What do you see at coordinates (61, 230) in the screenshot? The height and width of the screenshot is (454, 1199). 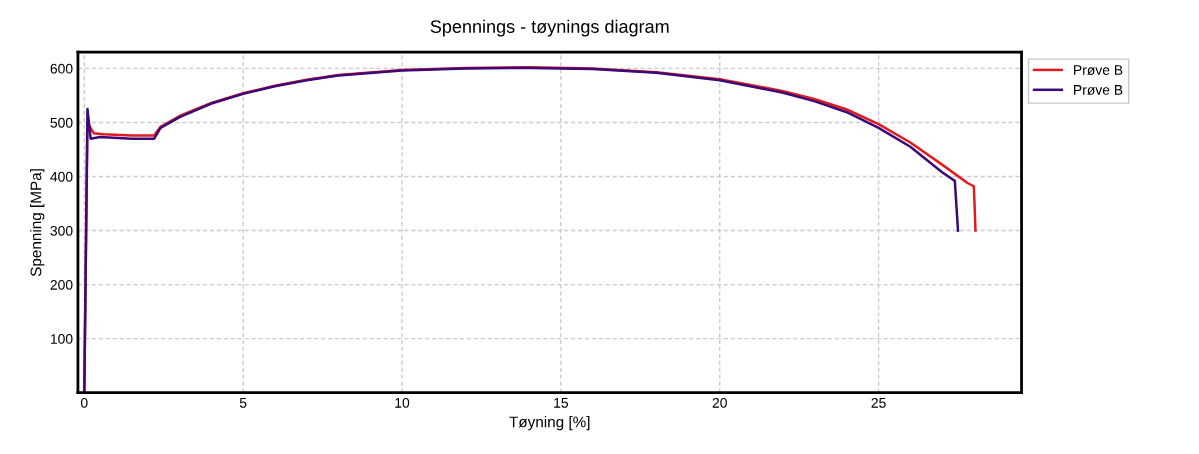 I see `y-tick-label: 300` at bounding box center [61, 230].